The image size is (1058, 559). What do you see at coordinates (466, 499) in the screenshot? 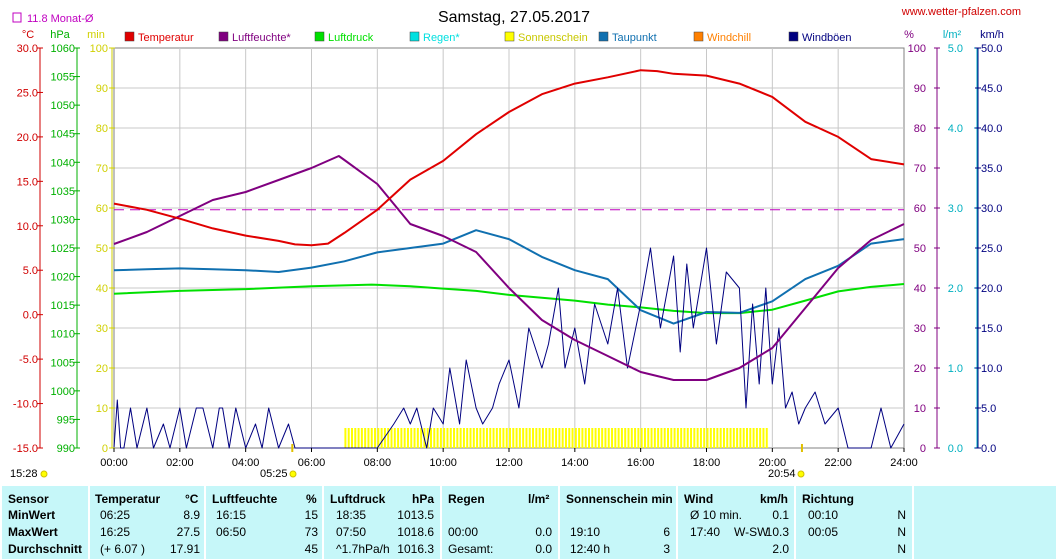
I see `hdr-rain: Regen` at bounding box center [466, 499].